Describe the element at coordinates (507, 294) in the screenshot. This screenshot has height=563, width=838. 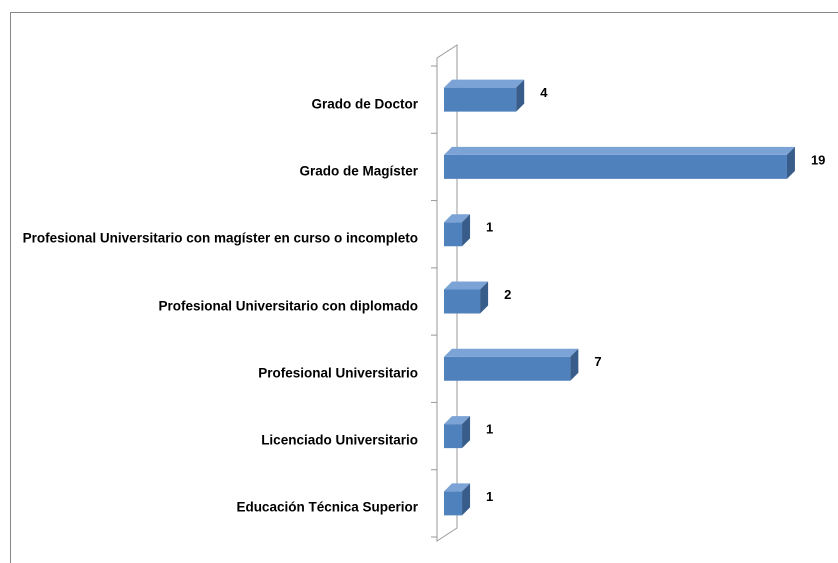
I see `data-label: 2` at that location.